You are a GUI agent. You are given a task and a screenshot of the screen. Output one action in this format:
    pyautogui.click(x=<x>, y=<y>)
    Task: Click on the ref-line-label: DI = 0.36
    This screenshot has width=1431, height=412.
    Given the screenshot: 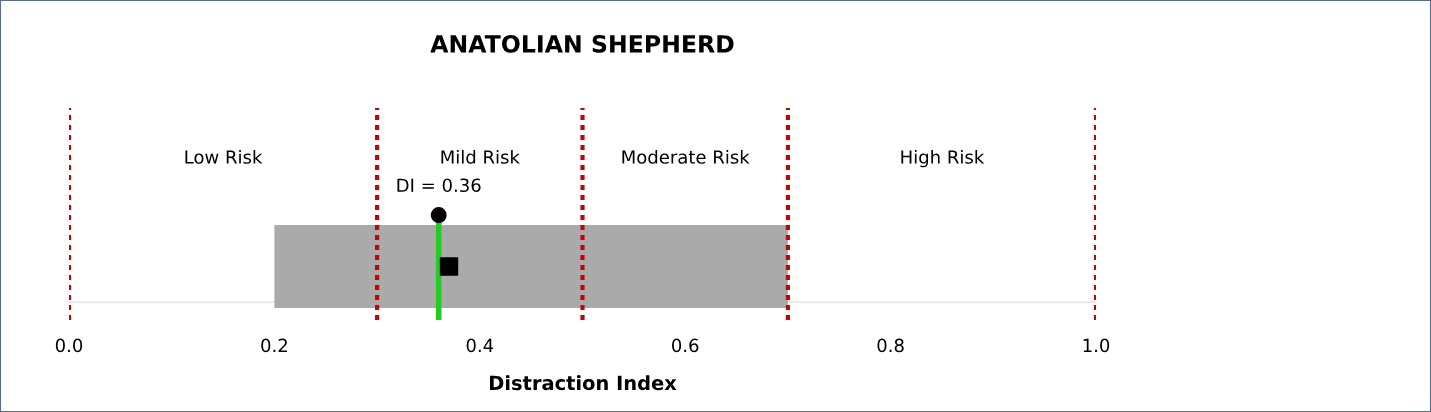 What is the action you would take?
    pyautogui.click(x=439, y=185)
    